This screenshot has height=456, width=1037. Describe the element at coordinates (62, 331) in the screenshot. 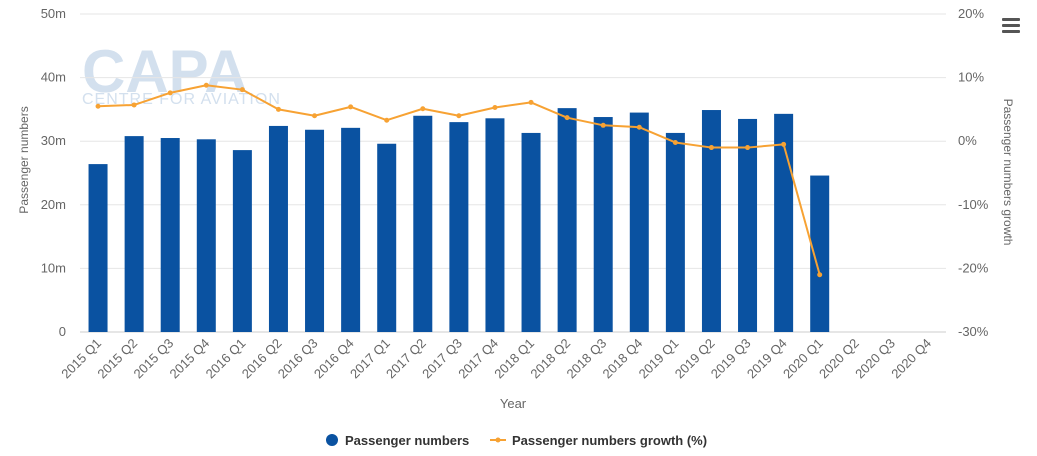

I see `y-tick-label: 0` at that location.